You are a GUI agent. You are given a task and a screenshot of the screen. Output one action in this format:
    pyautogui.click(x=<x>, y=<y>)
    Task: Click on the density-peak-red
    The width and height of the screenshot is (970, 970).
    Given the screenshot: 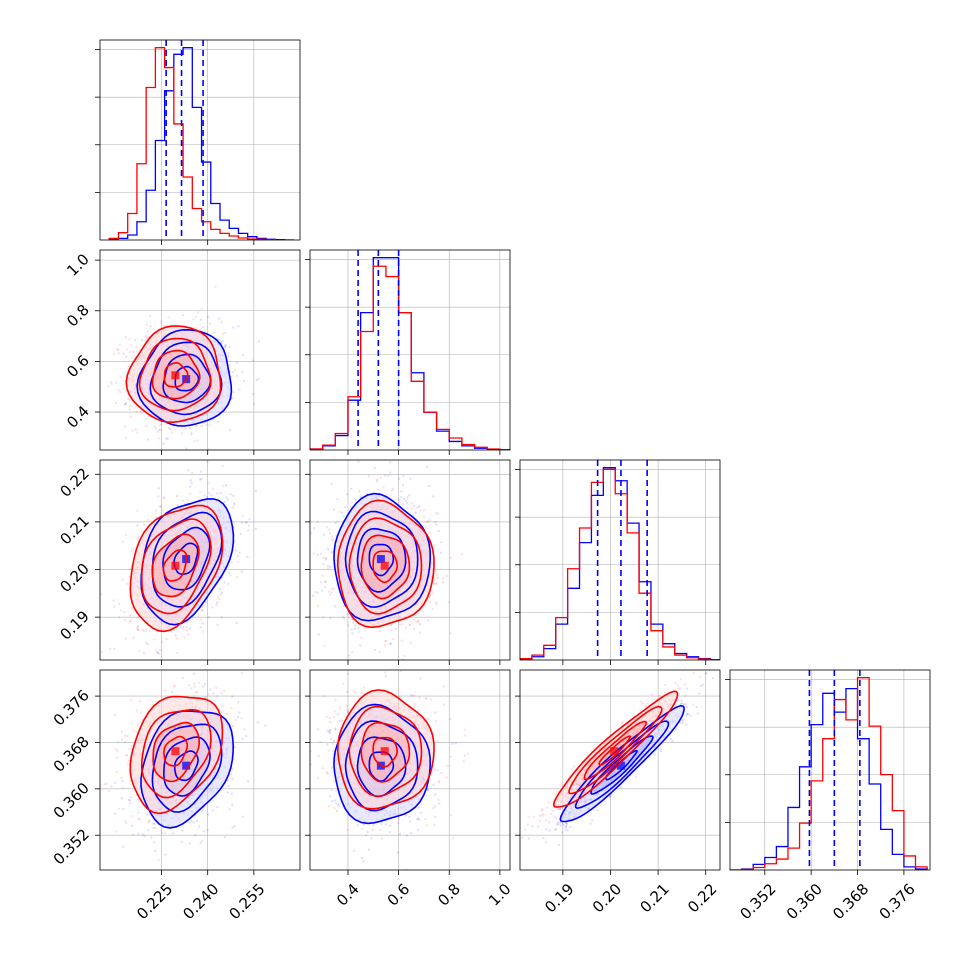 What is the action you would take?
    pyautogui.click(x=384, y=565)
    